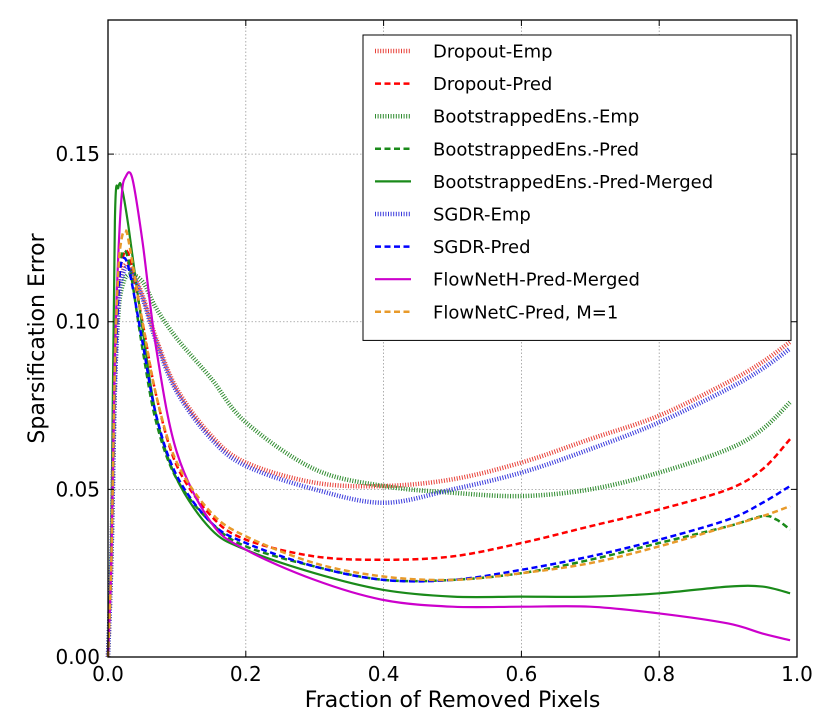 The height and width of the screenshot is (727, 830). Describe the element at coordinates (659, 674) in the screenshot. I see `x-tick-label: 0.8` at that location.